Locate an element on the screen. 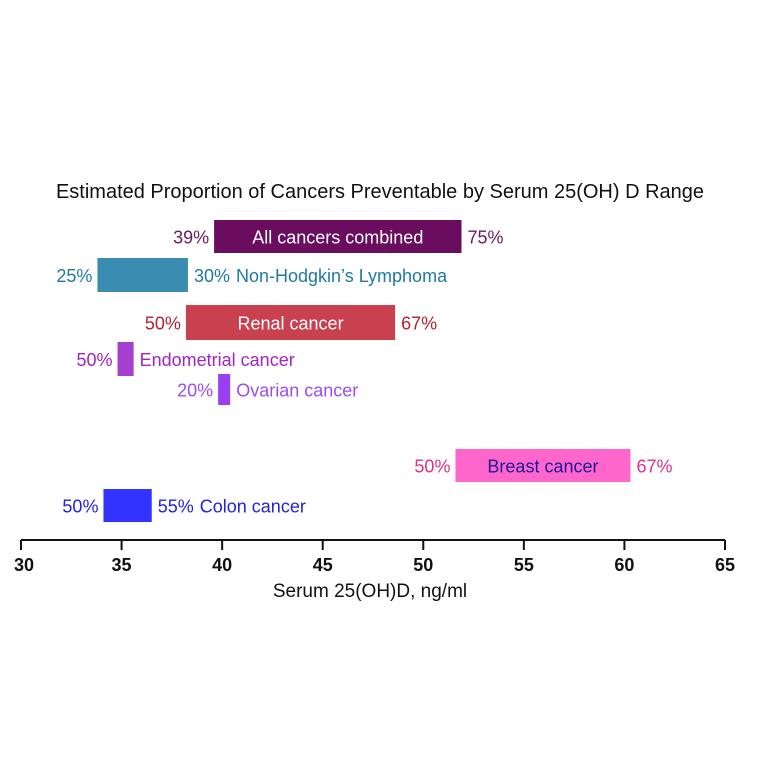 The image size is (768, 773). bar-non-hodgkin-s-lymphoma is located at coordinates (142, 275).